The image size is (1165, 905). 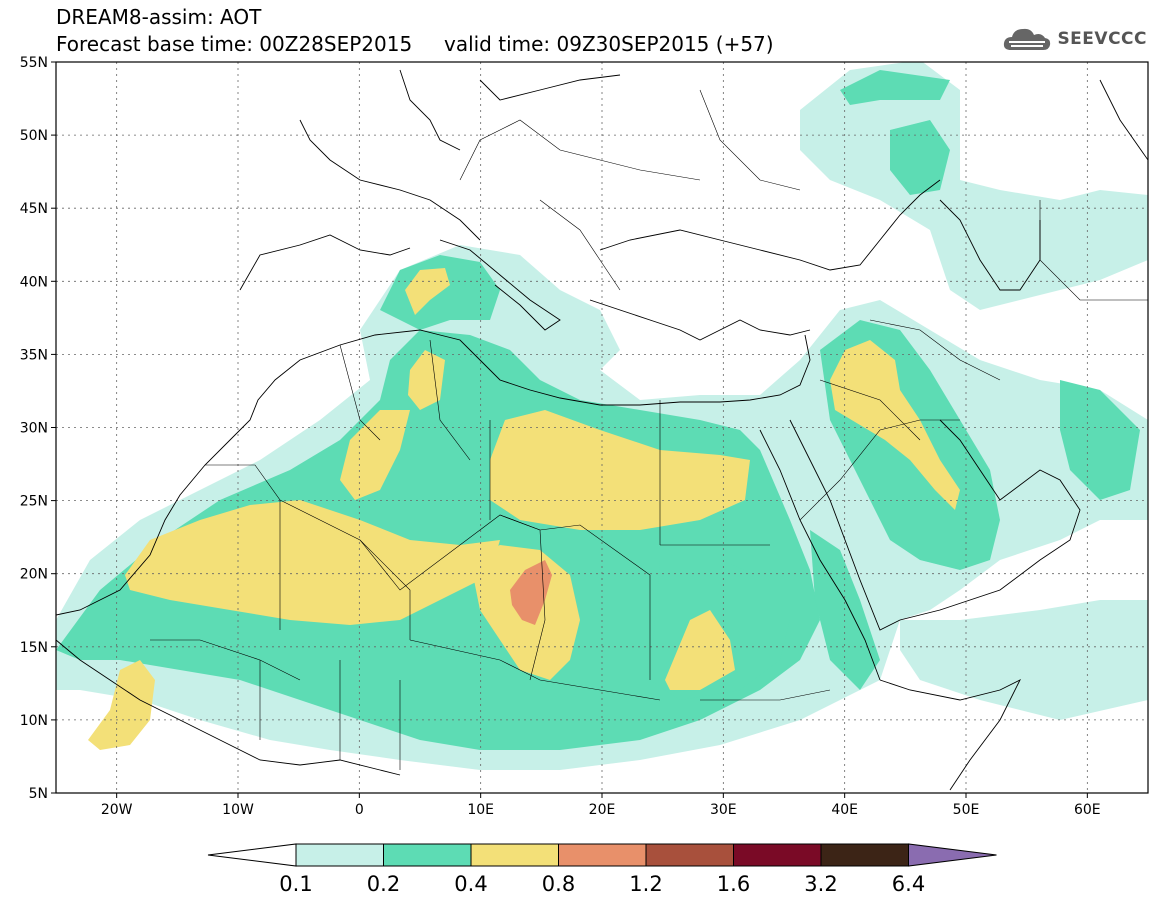 I want to click on lon-tick-label: 20E, so click(x=602, y=810).